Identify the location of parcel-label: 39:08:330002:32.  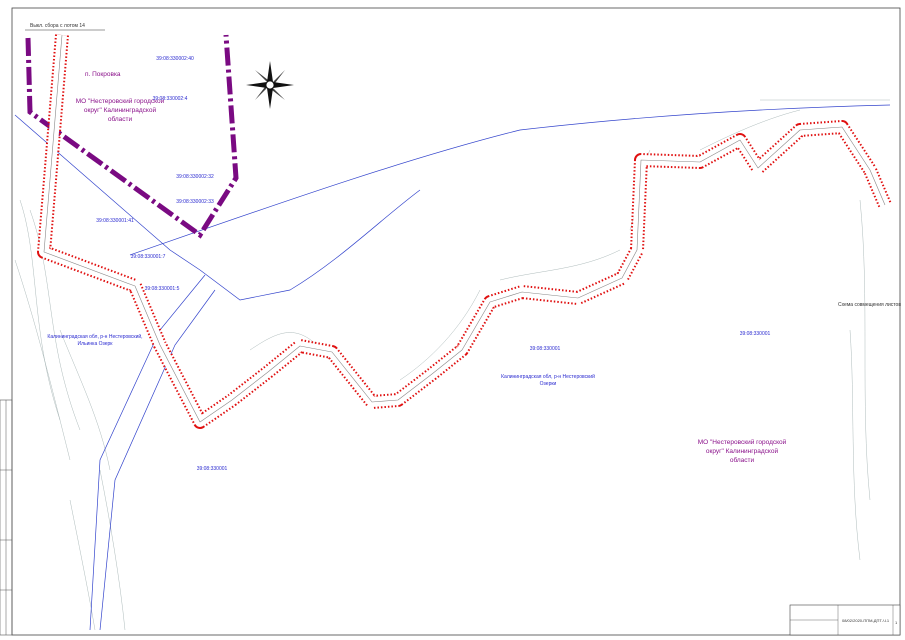
(195, 177).